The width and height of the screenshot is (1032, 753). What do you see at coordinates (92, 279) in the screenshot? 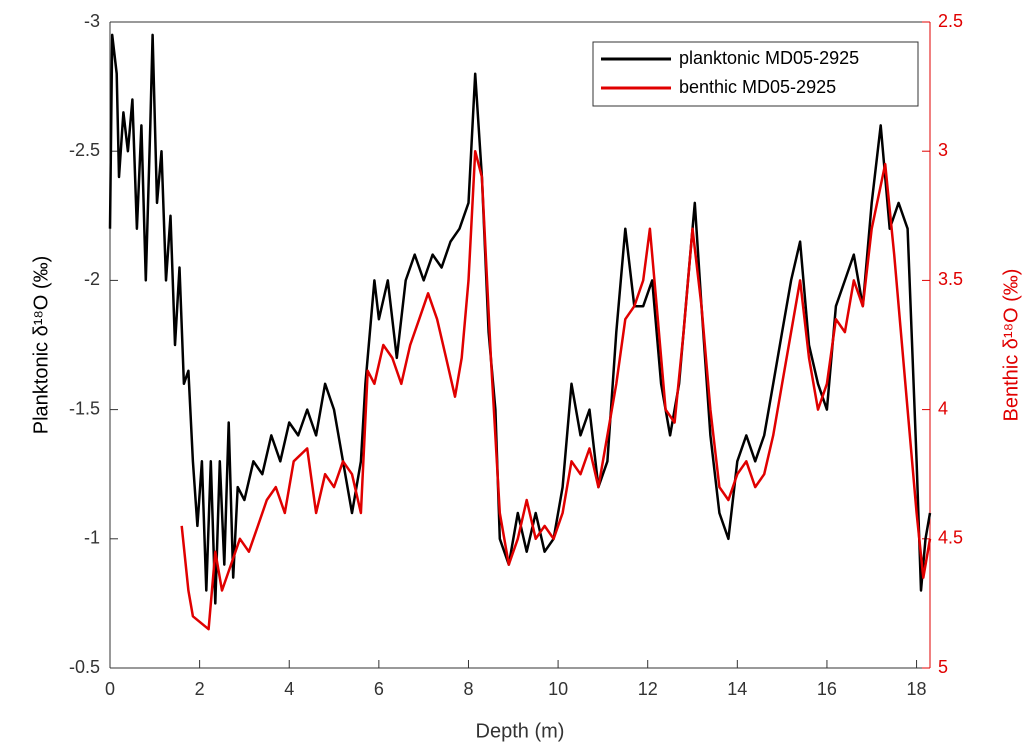
I see `y-tick-label: -2` at bounding box center [92, 279].